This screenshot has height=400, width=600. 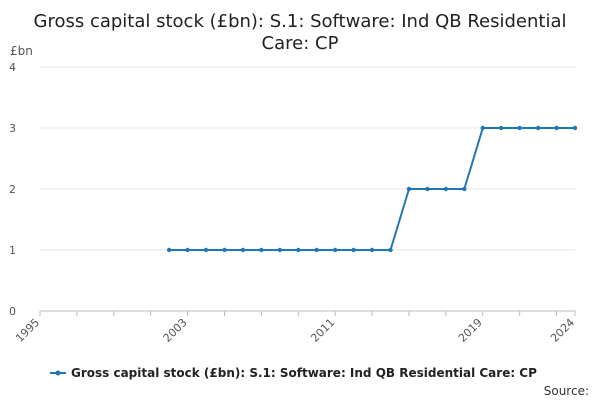 What do you see at coordinates (12, 128) in the screenshot?
I see `y-tick-label: 3` at bounding box center [12, 128].